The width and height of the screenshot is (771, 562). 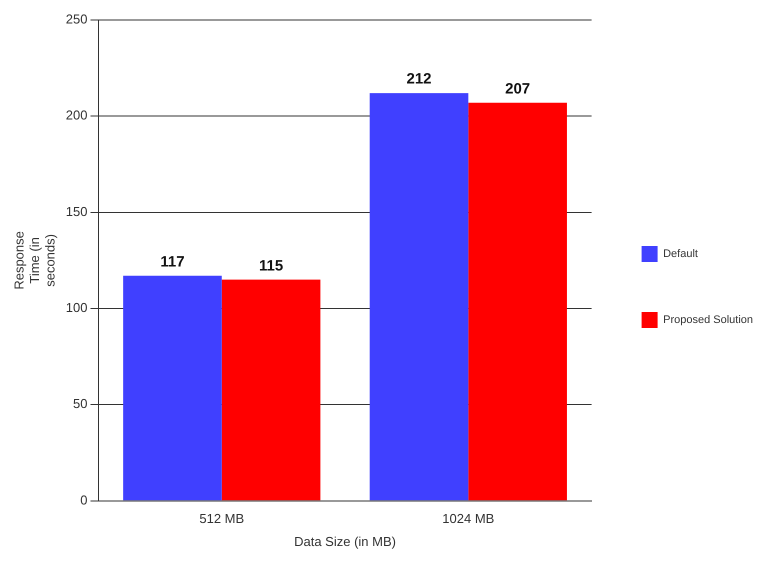 What do you see at coordinates (517, 89) in the screenshot?
I see `data-label: 207` at bounding box center [517, 89].